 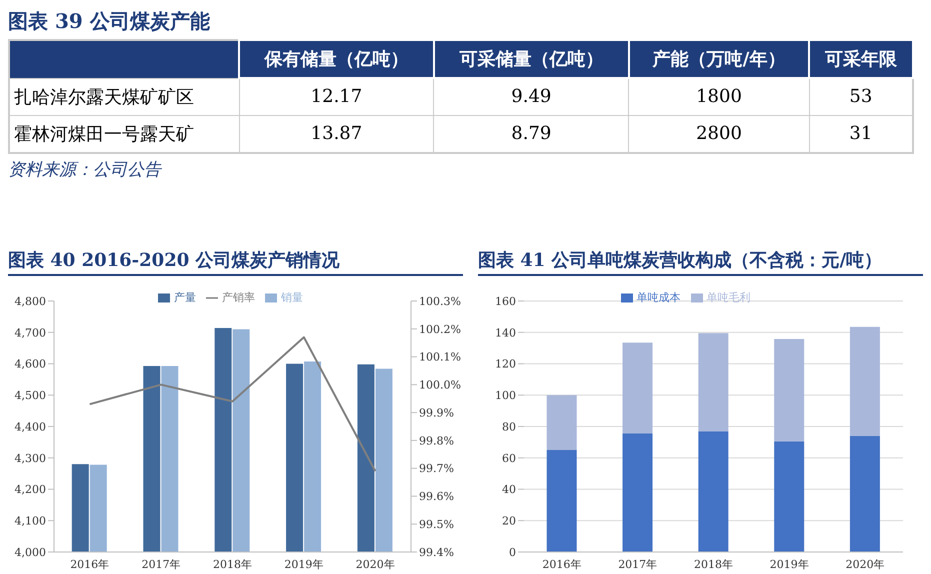 I want to click on y-tick-label: 40, so click(x=509, y=489).